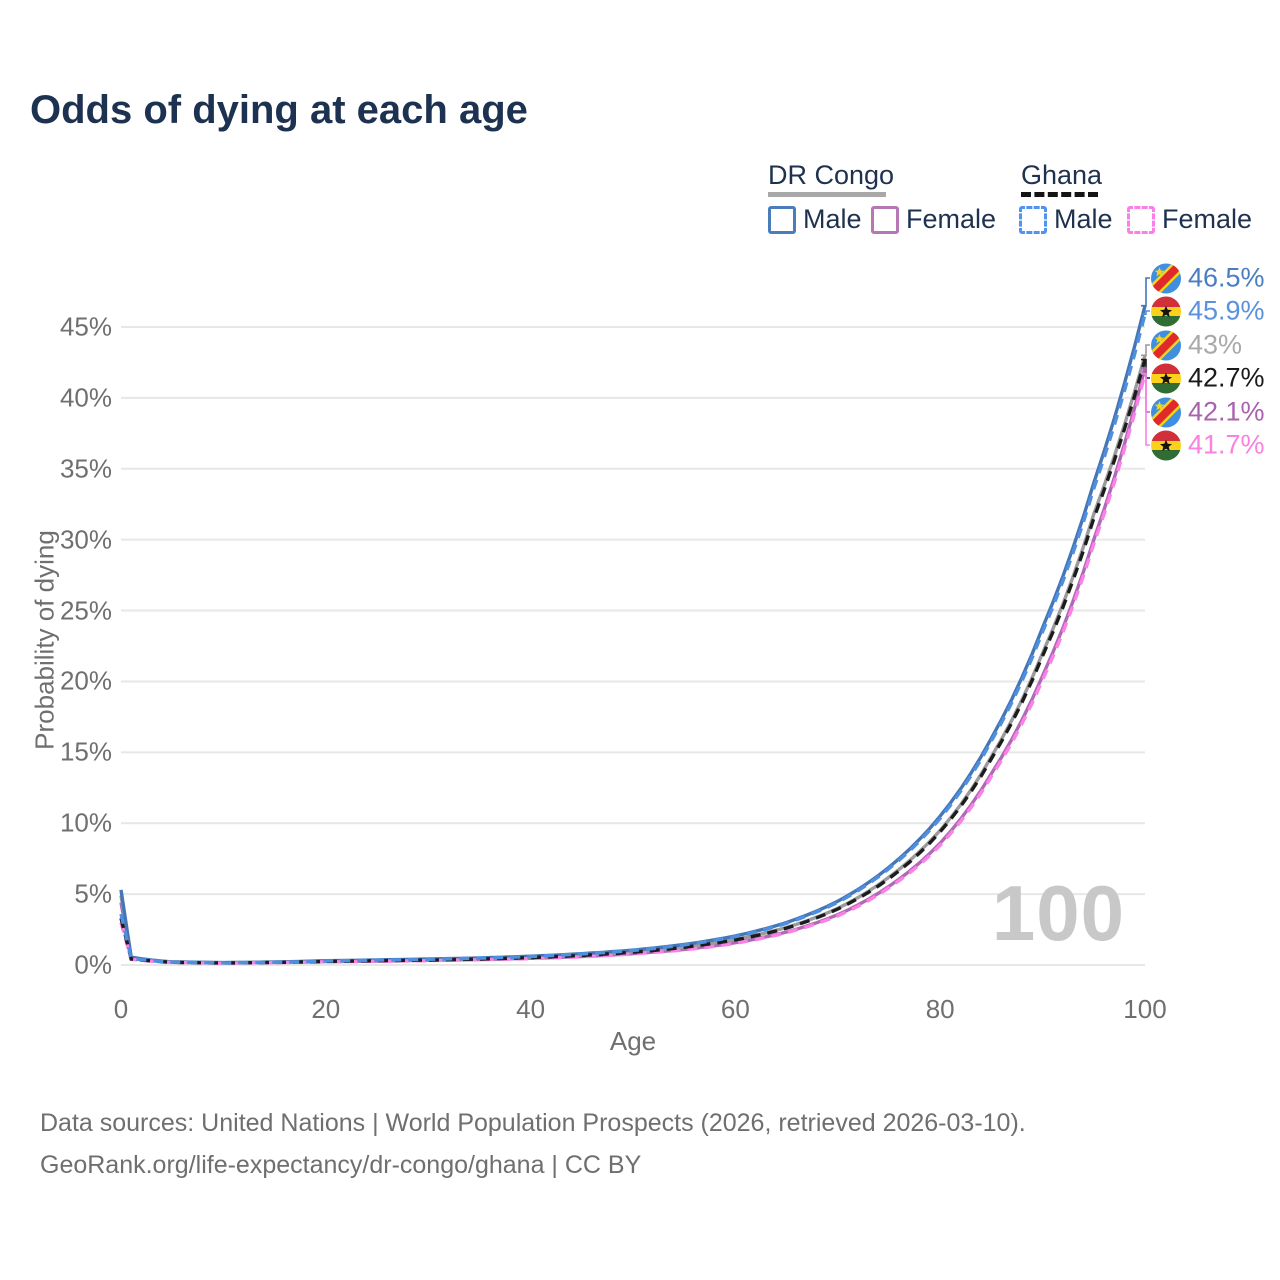 The image size is (1280, 1280). Describe the element at coordinates (85, 326) in the screenshot. I see `y-tick-45pct: 45%` at that location.